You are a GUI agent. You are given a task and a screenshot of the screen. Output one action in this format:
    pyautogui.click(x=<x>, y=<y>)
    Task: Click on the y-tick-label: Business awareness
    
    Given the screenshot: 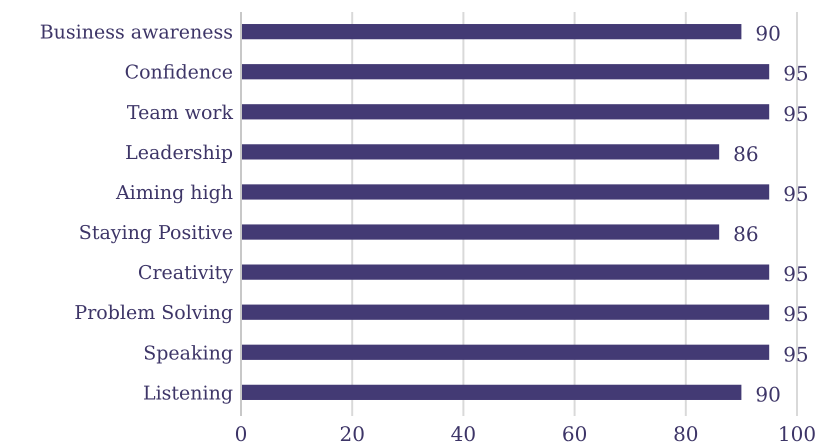 What is the action you would take?
    pyautogui.click(x=136, y=33)
    